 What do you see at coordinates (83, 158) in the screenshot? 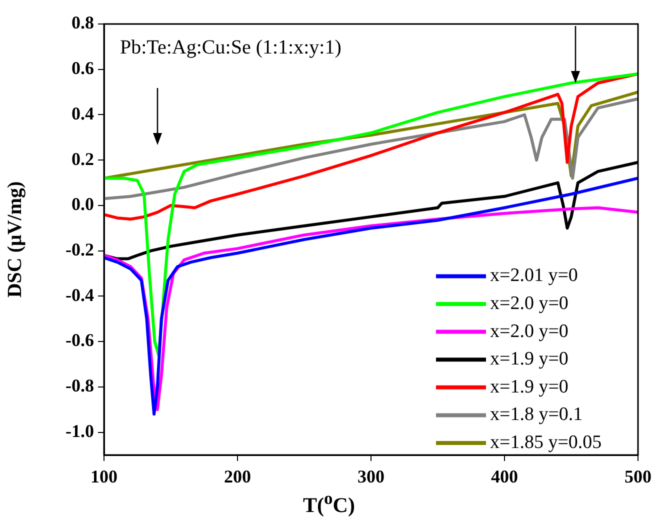
I see `y-tick-label: 0.2` at bounding box center [83, 158].